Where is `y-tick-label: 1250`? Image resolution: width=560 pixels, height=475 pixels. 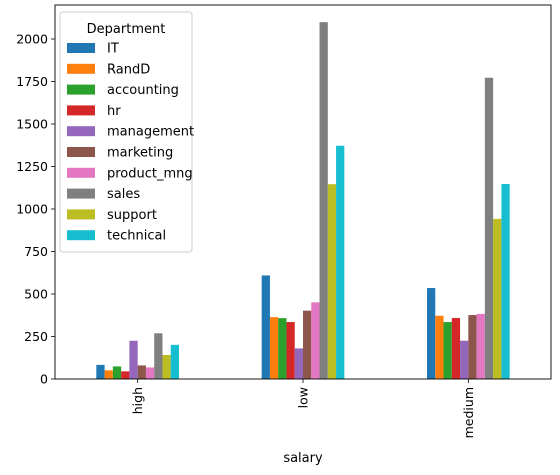
y-tick-label: 1250 is located at coordinates (32, 166).